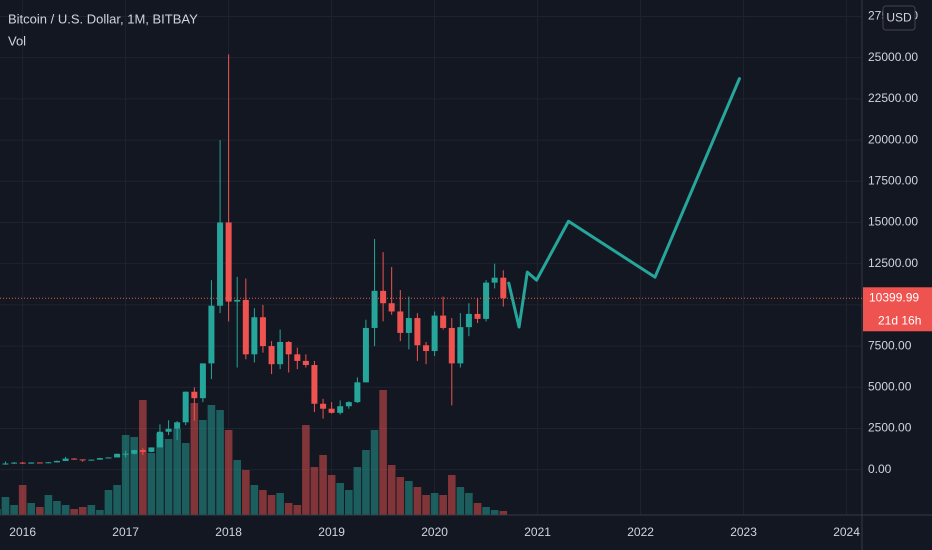  What do you see at coordinates (228, 532) in the screenshot?
I see `x-tick-label: 2018` at bounding box center [228, 532].